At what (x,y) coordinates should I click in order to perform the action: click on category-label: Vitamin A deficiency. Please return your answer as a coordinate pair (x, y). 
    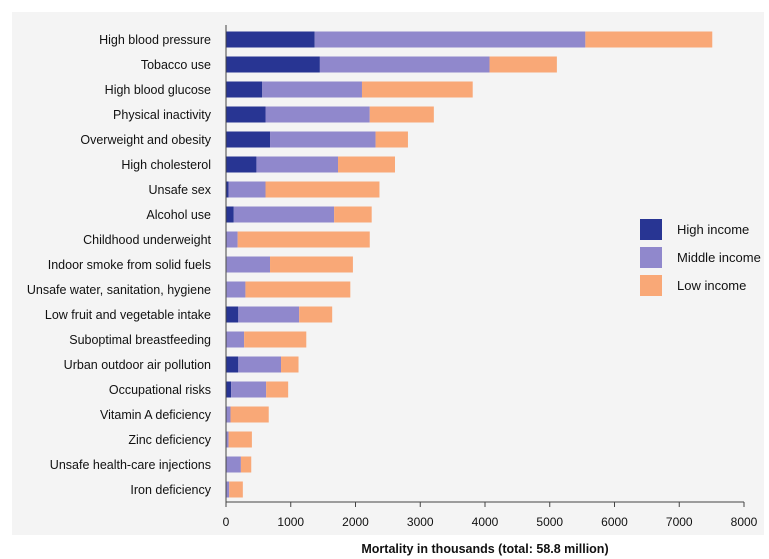
    Looking at the image, I should click on (156, 415).